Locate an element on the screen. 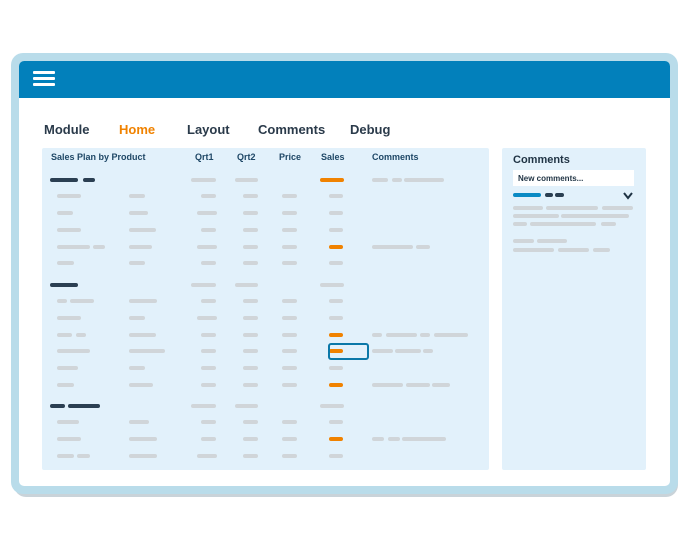  new-comment-input is located at coordinates (573, 178).